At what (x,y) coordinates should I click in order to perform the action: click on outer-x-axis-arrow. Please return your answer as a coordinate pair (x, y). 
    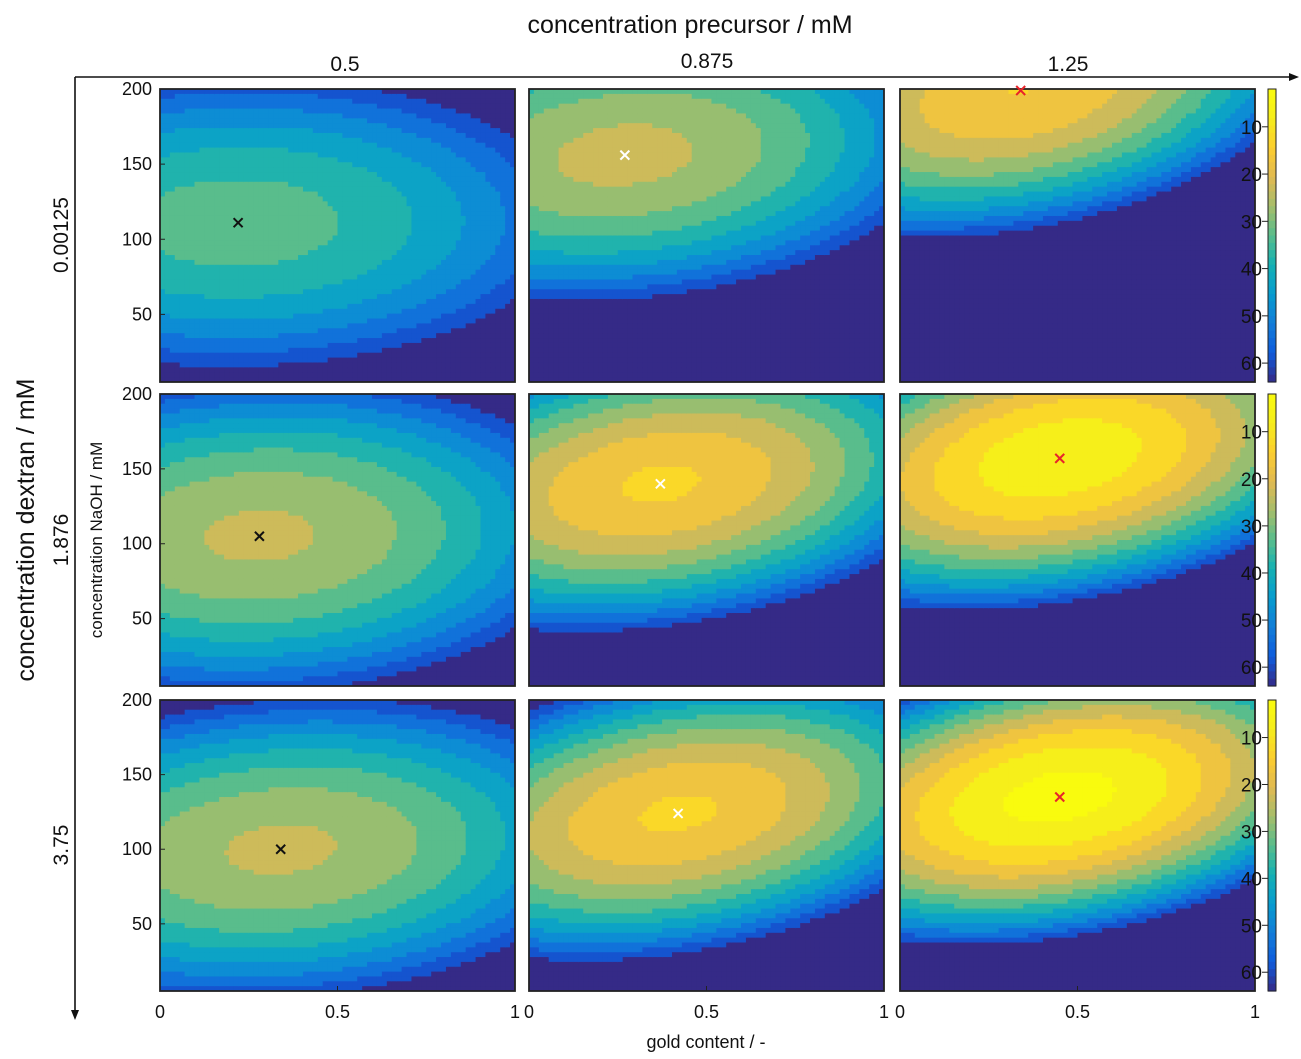
    Looking at the image, I should click on (1294, 77).